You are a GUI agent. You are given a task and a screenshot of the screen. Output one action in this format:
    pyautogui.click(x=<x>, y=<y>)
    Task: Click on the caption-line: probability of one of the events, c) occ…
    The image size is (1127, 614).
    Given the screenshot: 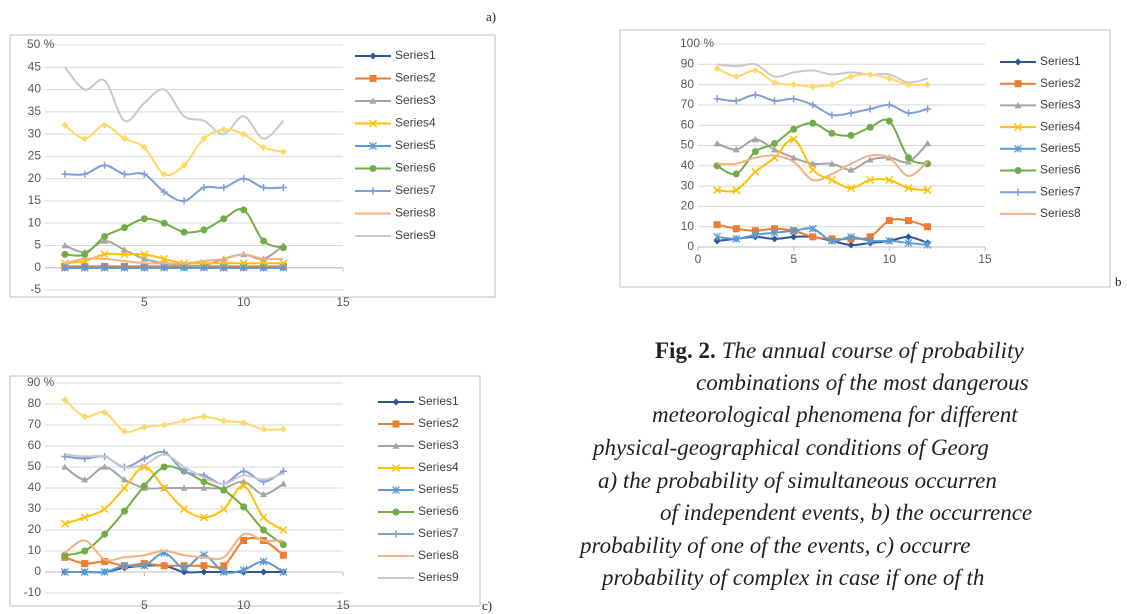 What is the action you would take?
    pyautogui.click(x=774, y=545)
    